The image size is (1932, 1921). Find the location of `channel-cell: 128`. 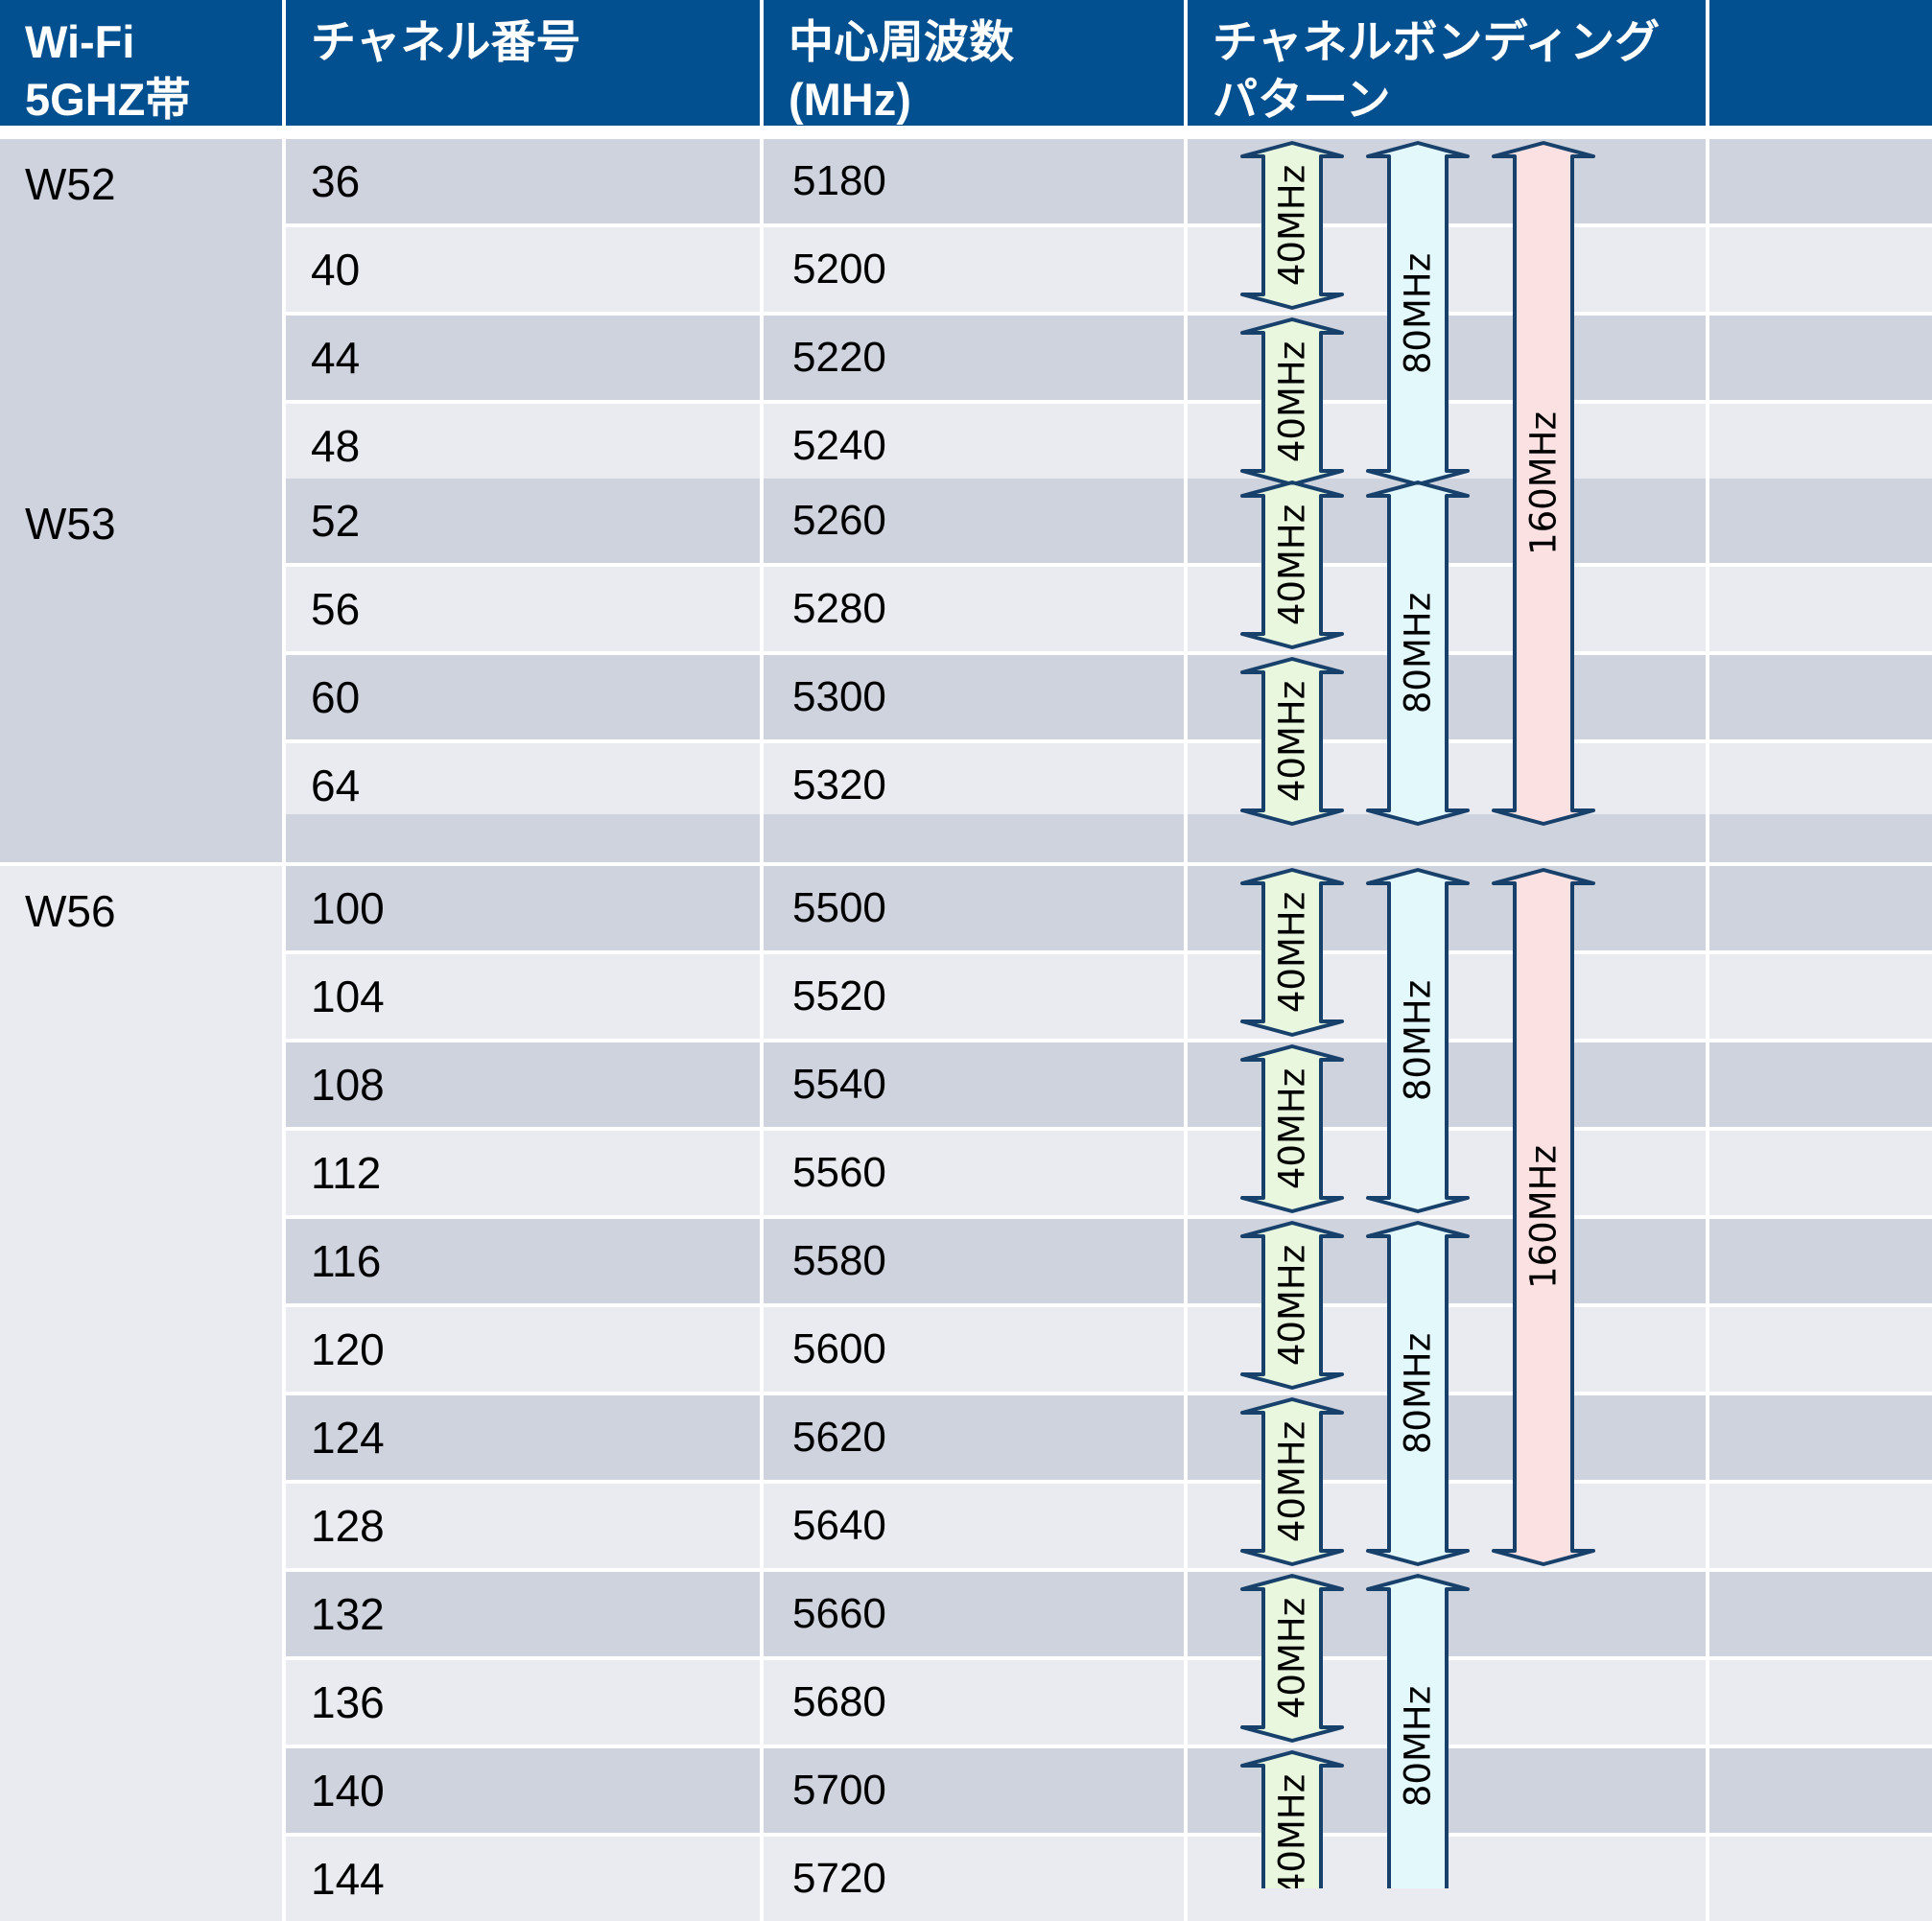

channel-cell: 128 is located at coordinates (523, 1526).